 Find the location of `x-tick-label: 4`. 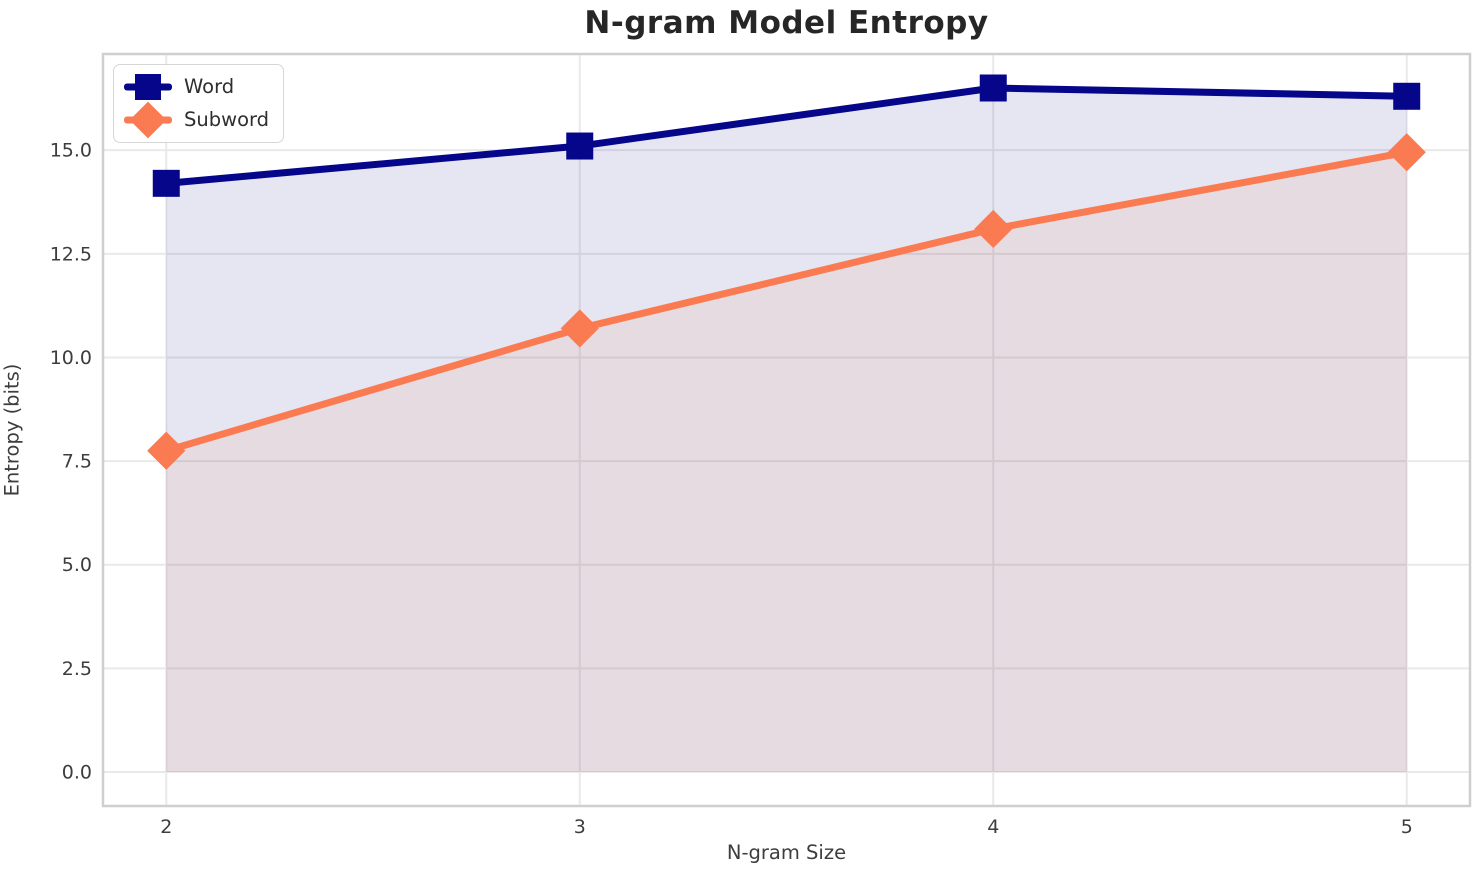

x-tick-label: 4 is located at coordinates (993, 827).